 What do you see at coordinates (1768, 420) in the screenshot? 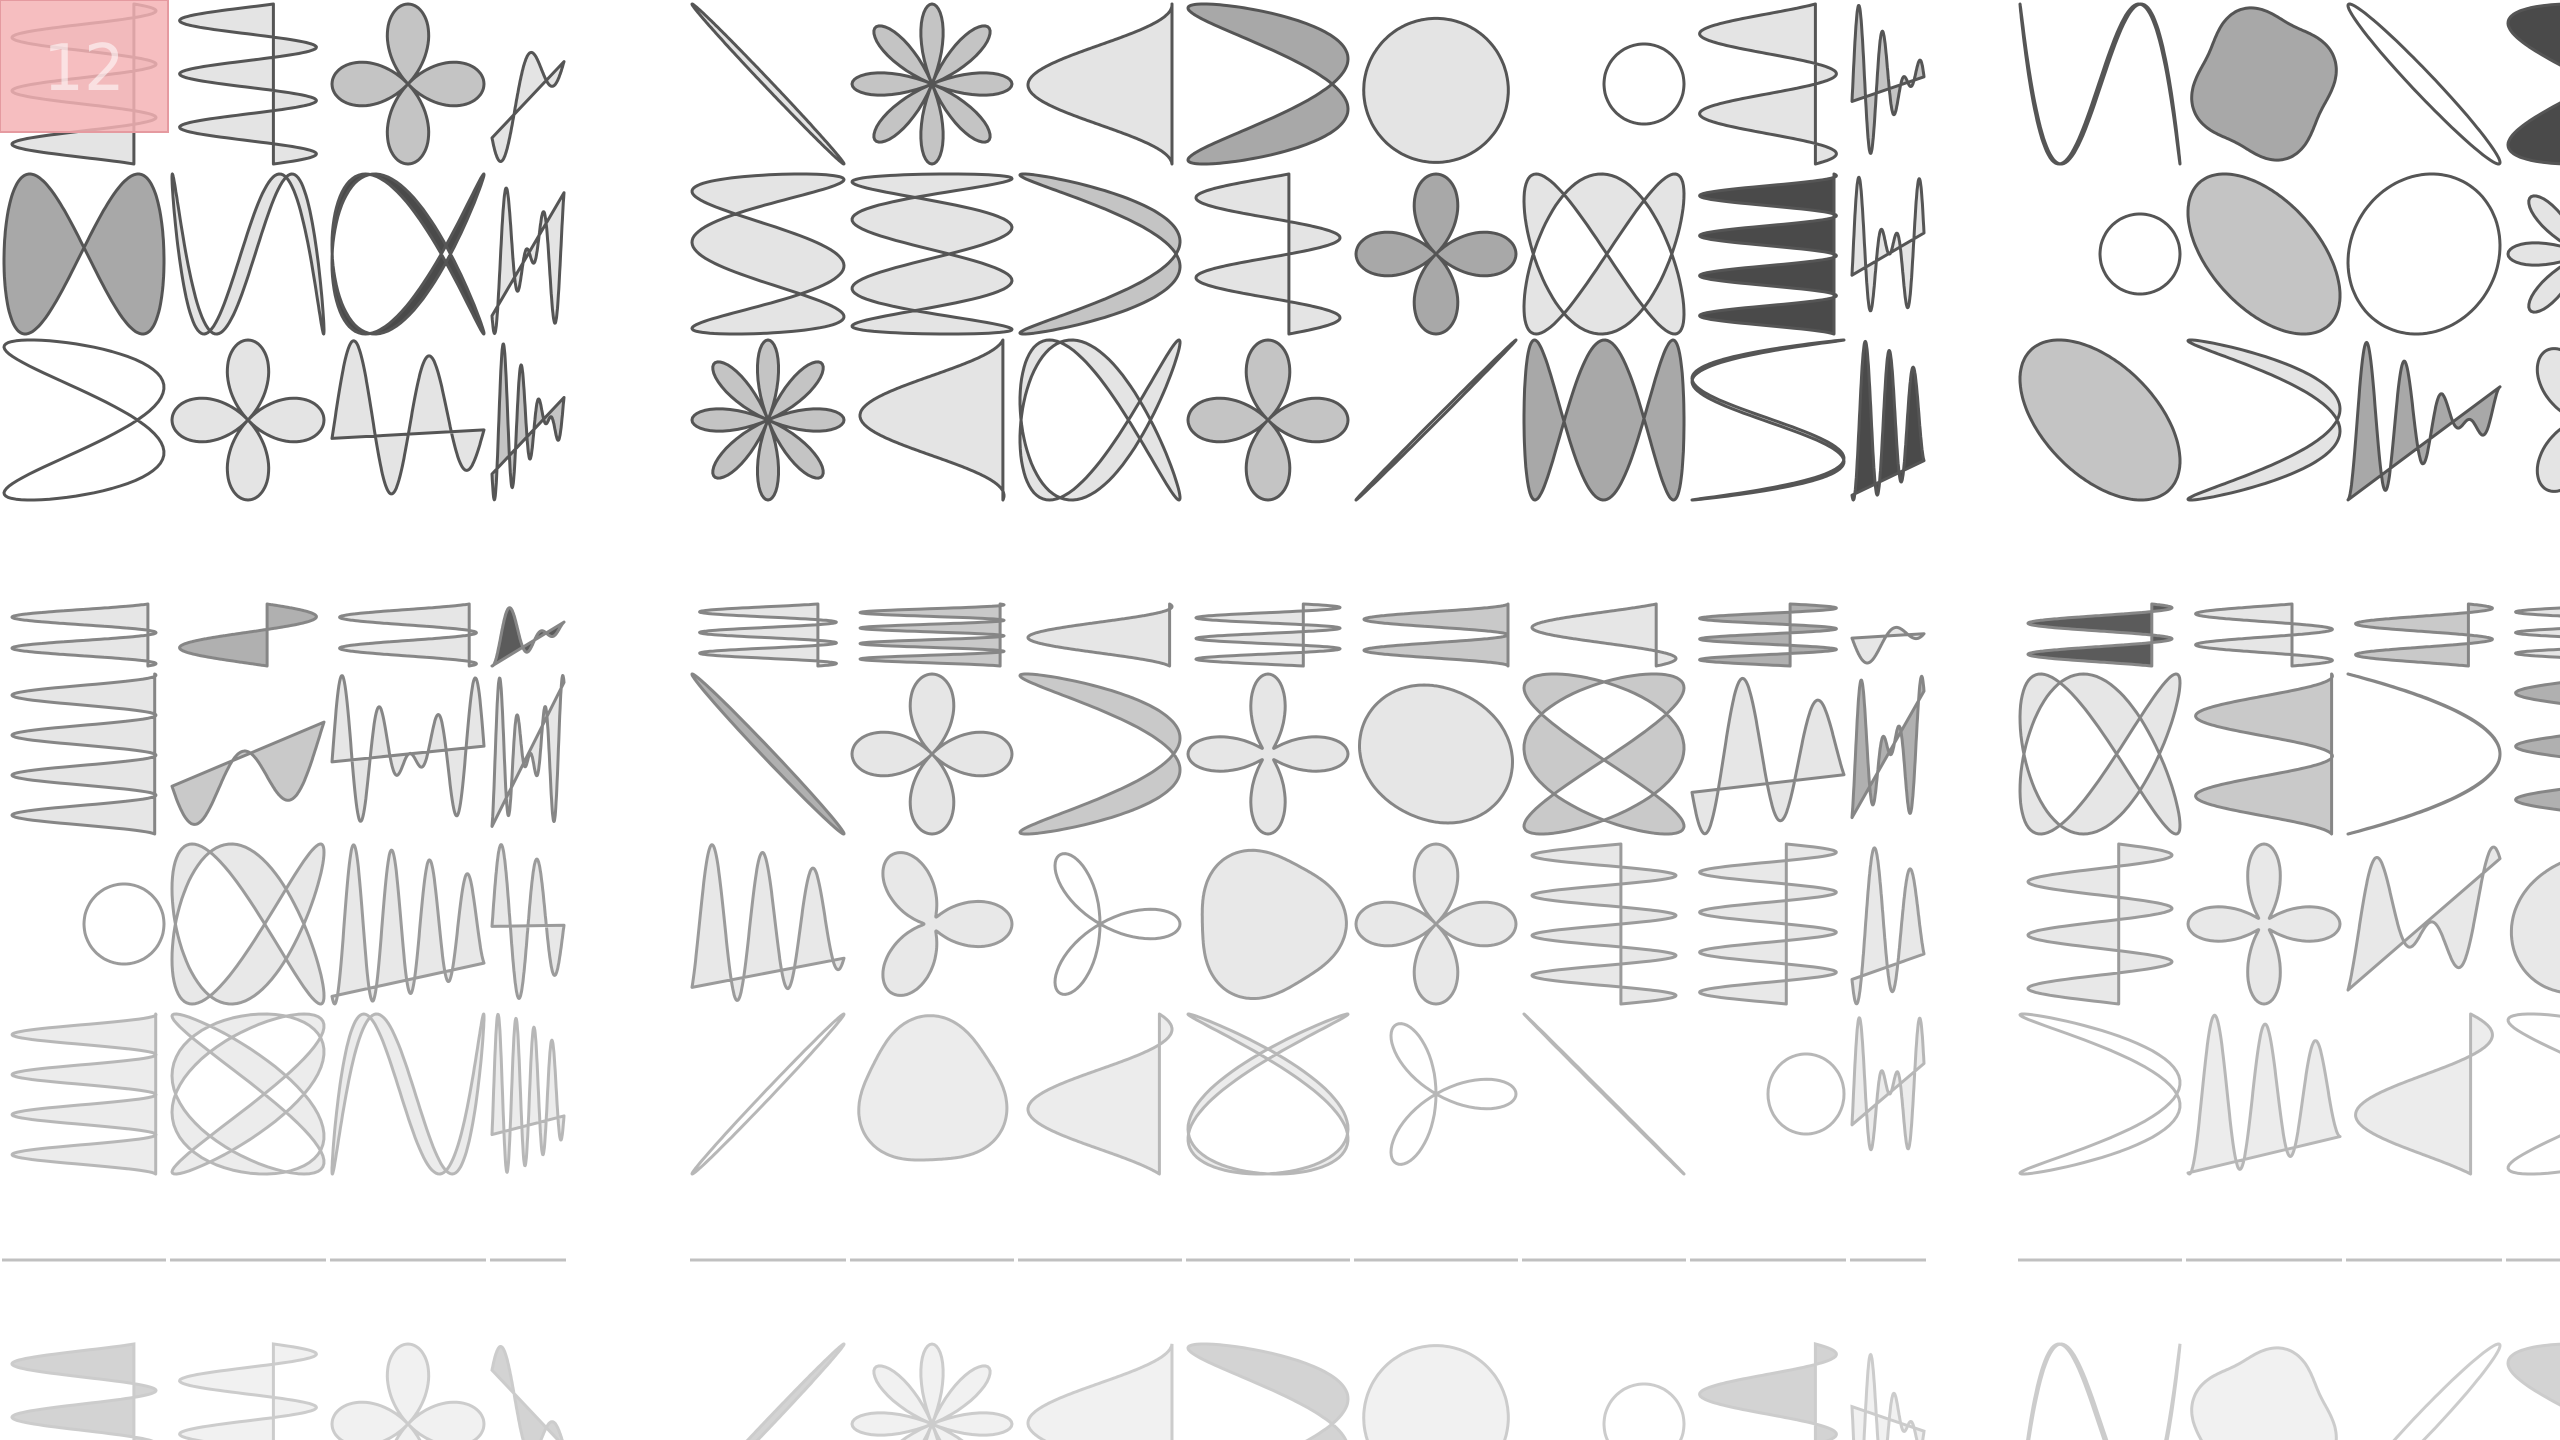
I see `tile-middle-r3-c7` at bounding box center [1768, 420].